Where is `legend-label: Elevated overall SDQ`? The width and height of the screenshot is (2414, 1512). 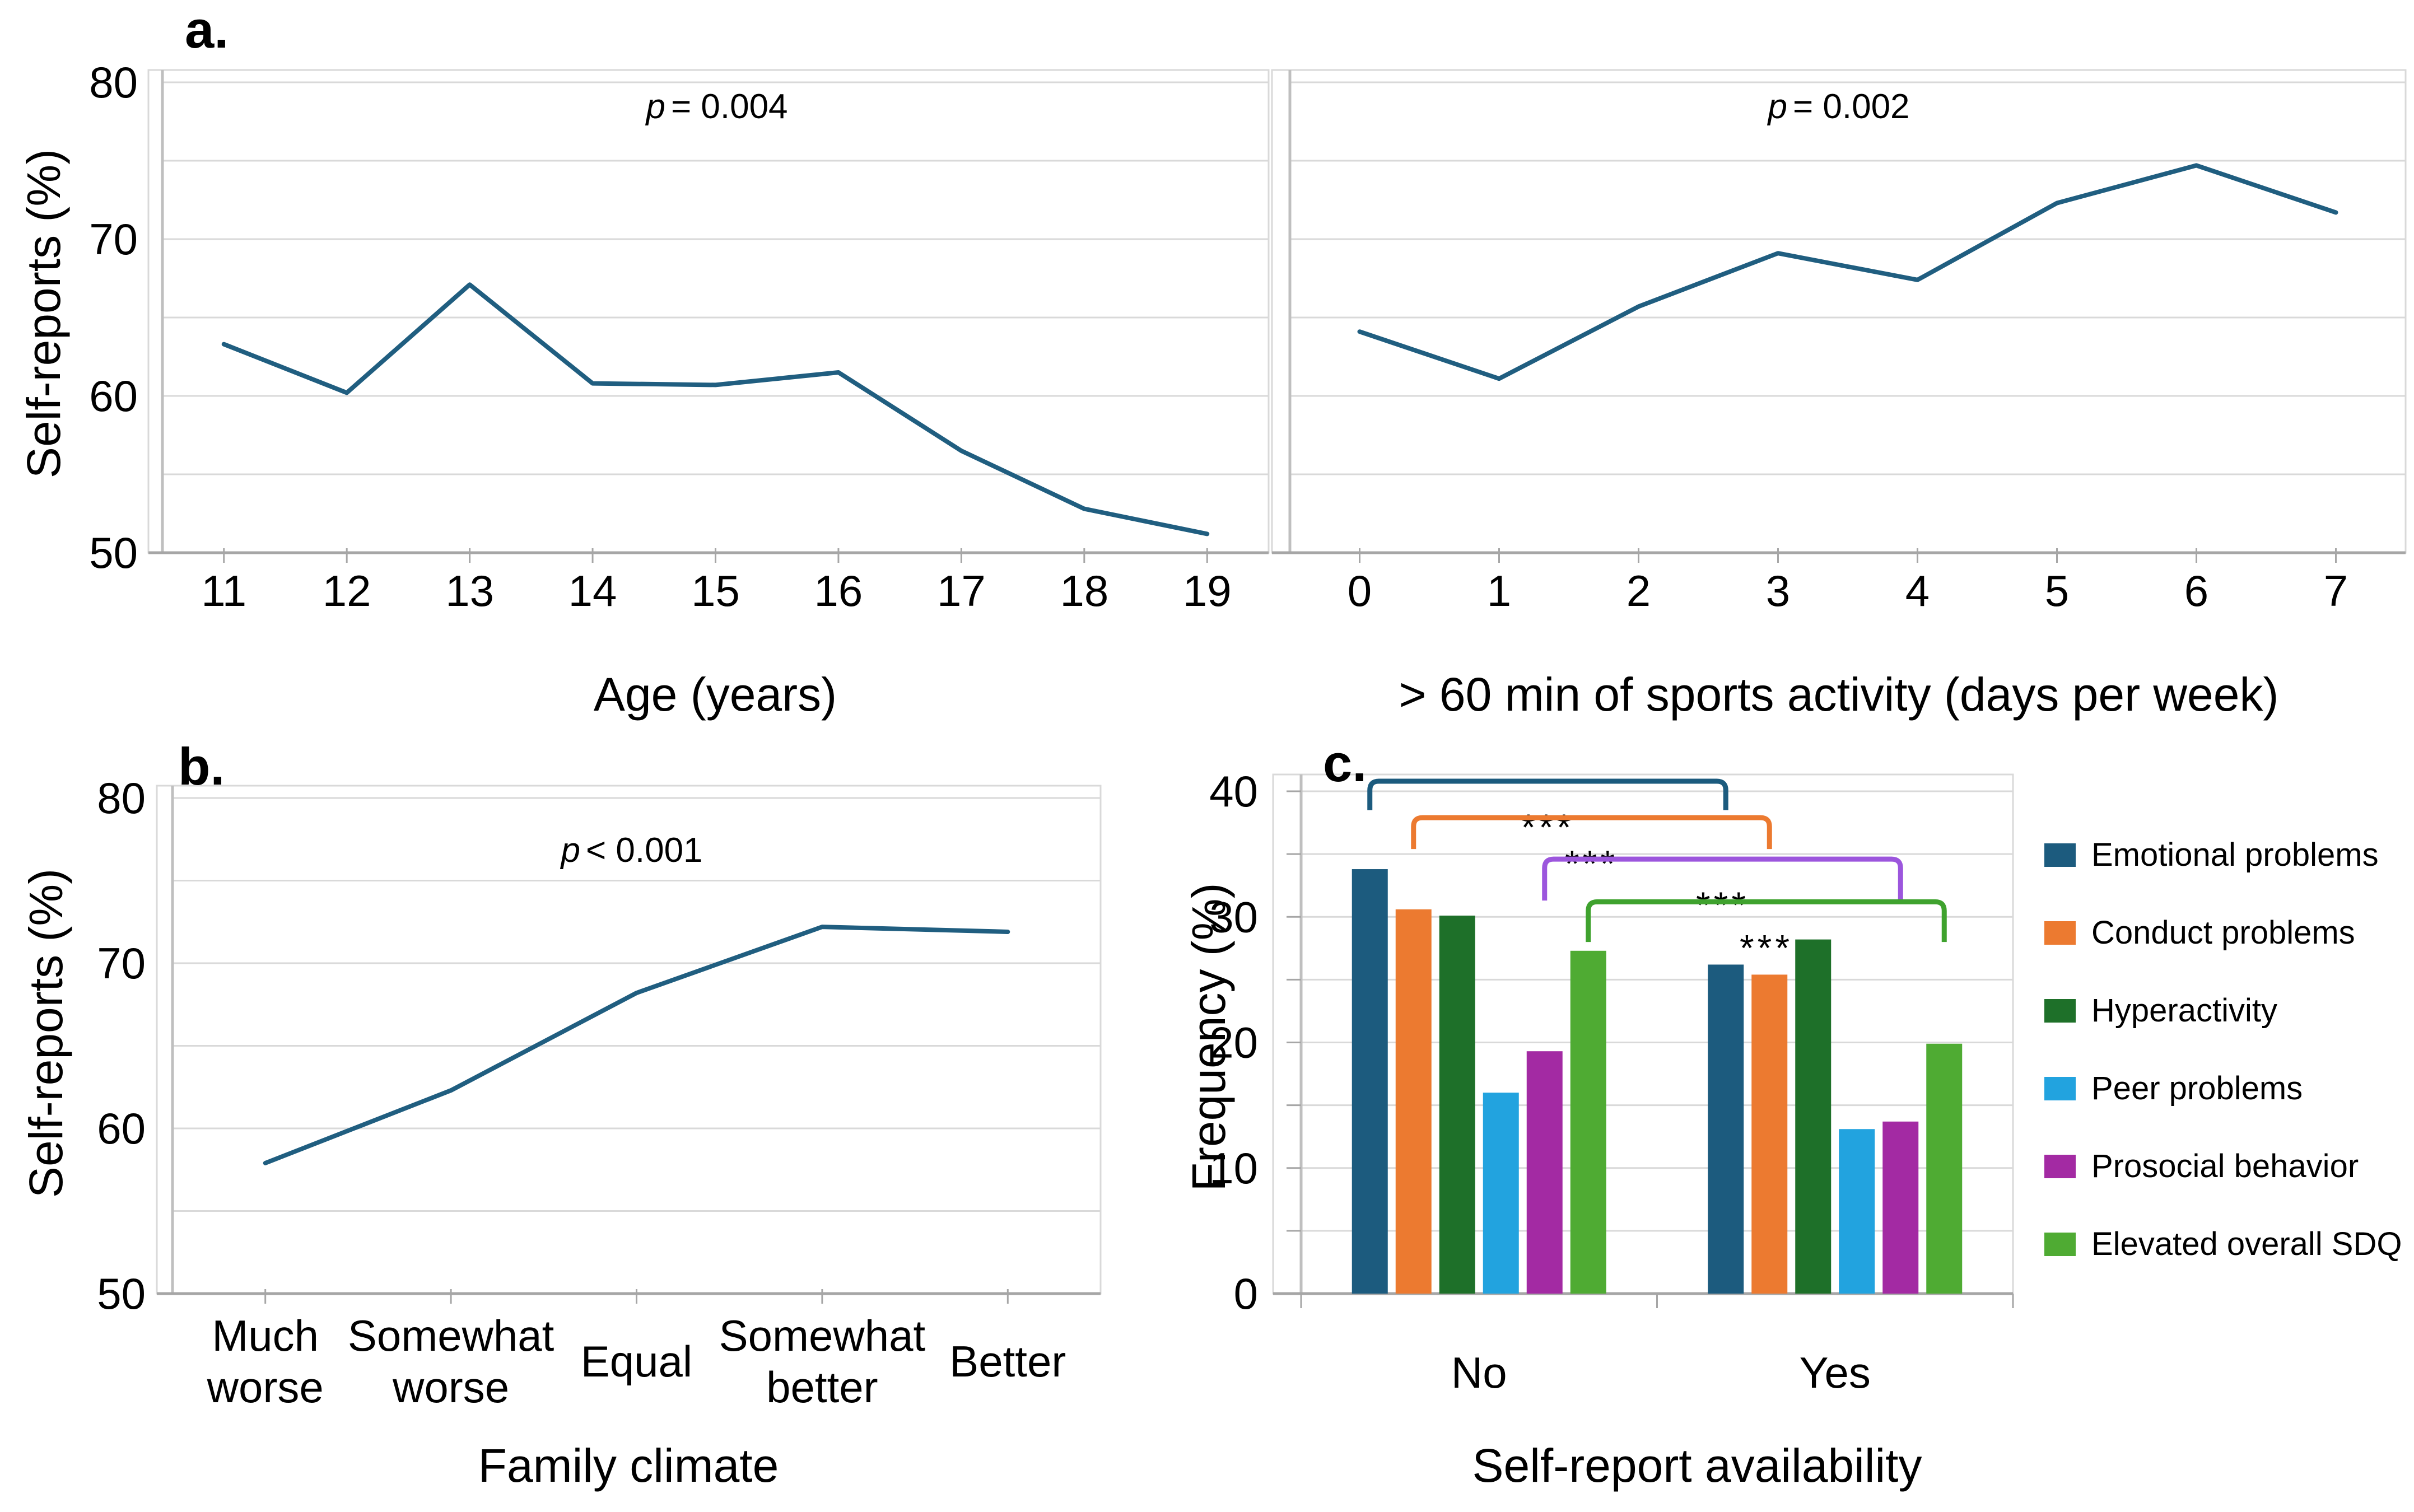 legend-label: Elevated overall SDQ is located at coordinates (2247, 1244).